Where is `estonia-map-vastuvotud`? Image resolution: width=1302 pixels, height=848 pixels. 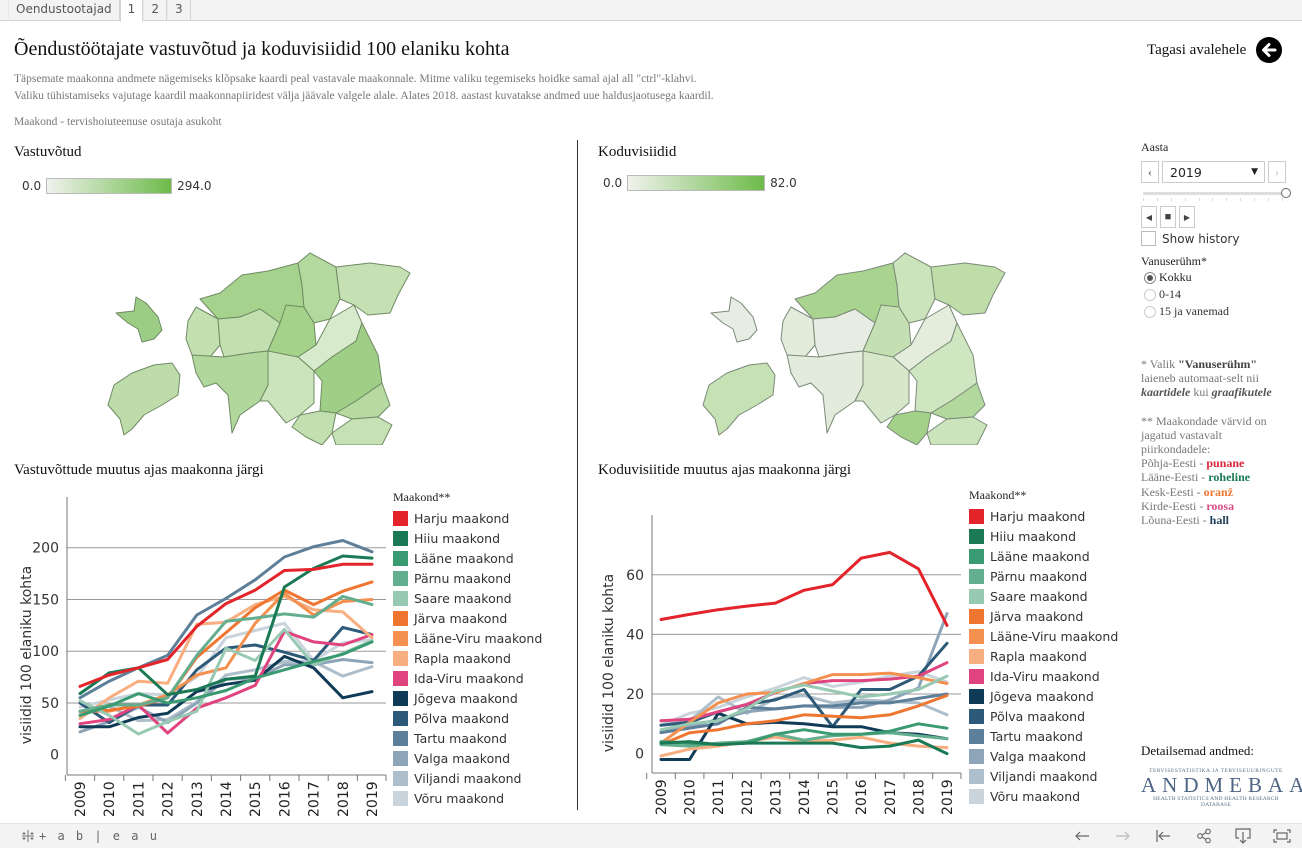
estonia-map-vastuvotud is located at coordinates (265, 325).